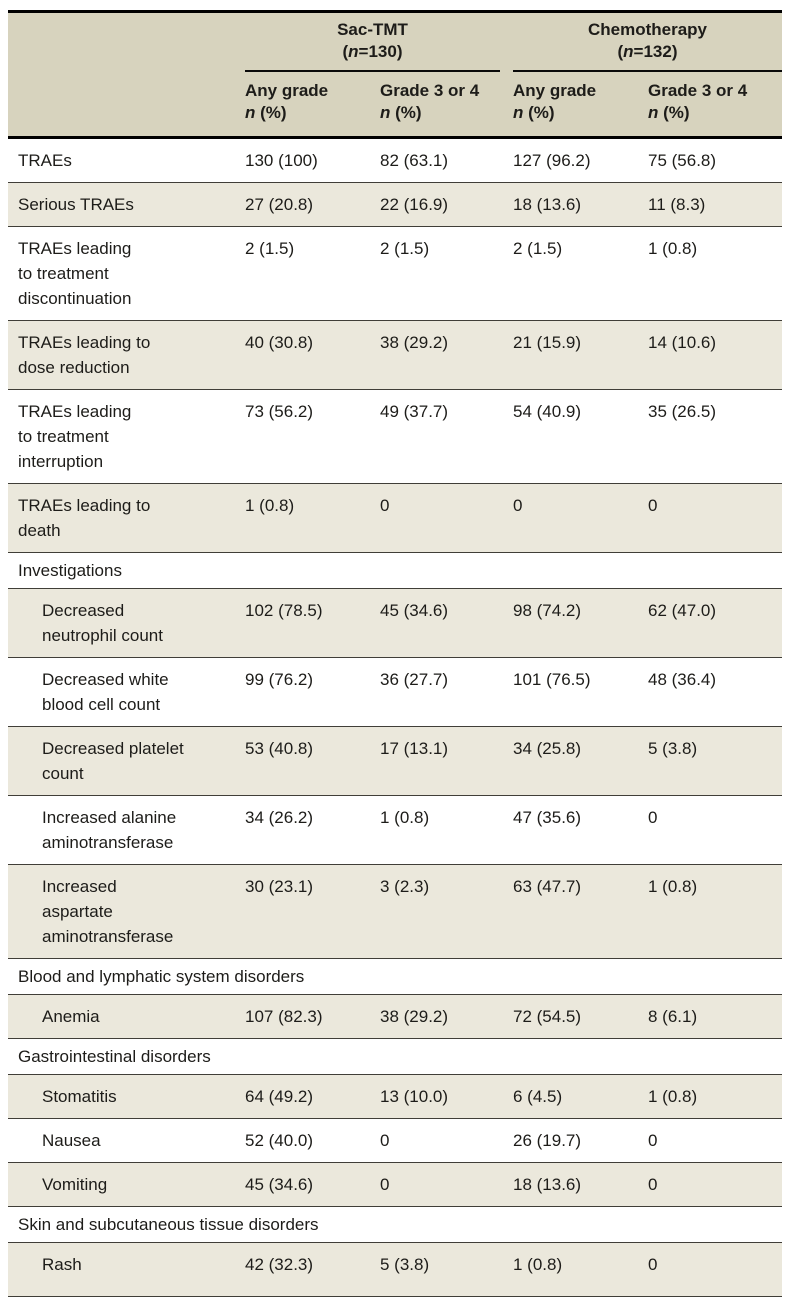 This screenshot has height=1298, width=790. I want to click on row-label: TRAEs, so click(126, 160).